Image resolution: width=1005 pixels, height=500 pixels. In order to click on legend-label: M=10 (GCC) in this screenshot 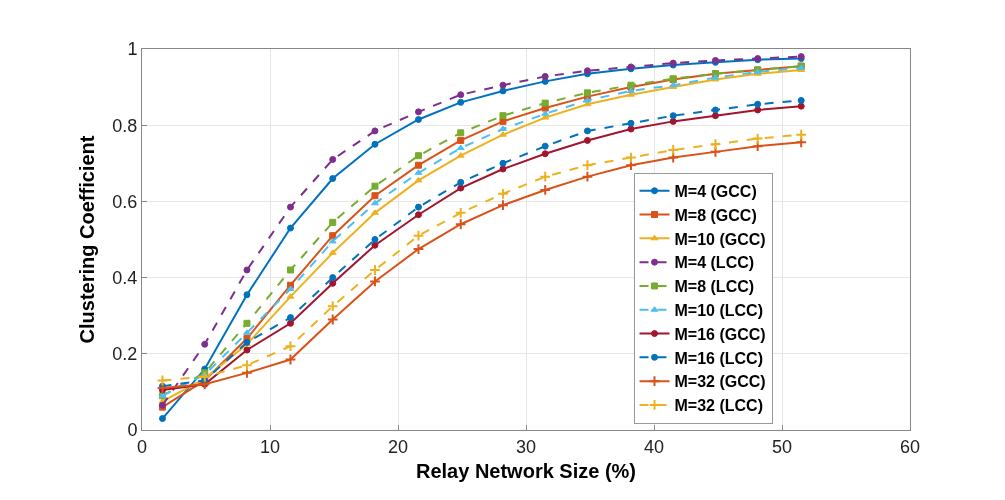, I will do `click(720, 239)`.